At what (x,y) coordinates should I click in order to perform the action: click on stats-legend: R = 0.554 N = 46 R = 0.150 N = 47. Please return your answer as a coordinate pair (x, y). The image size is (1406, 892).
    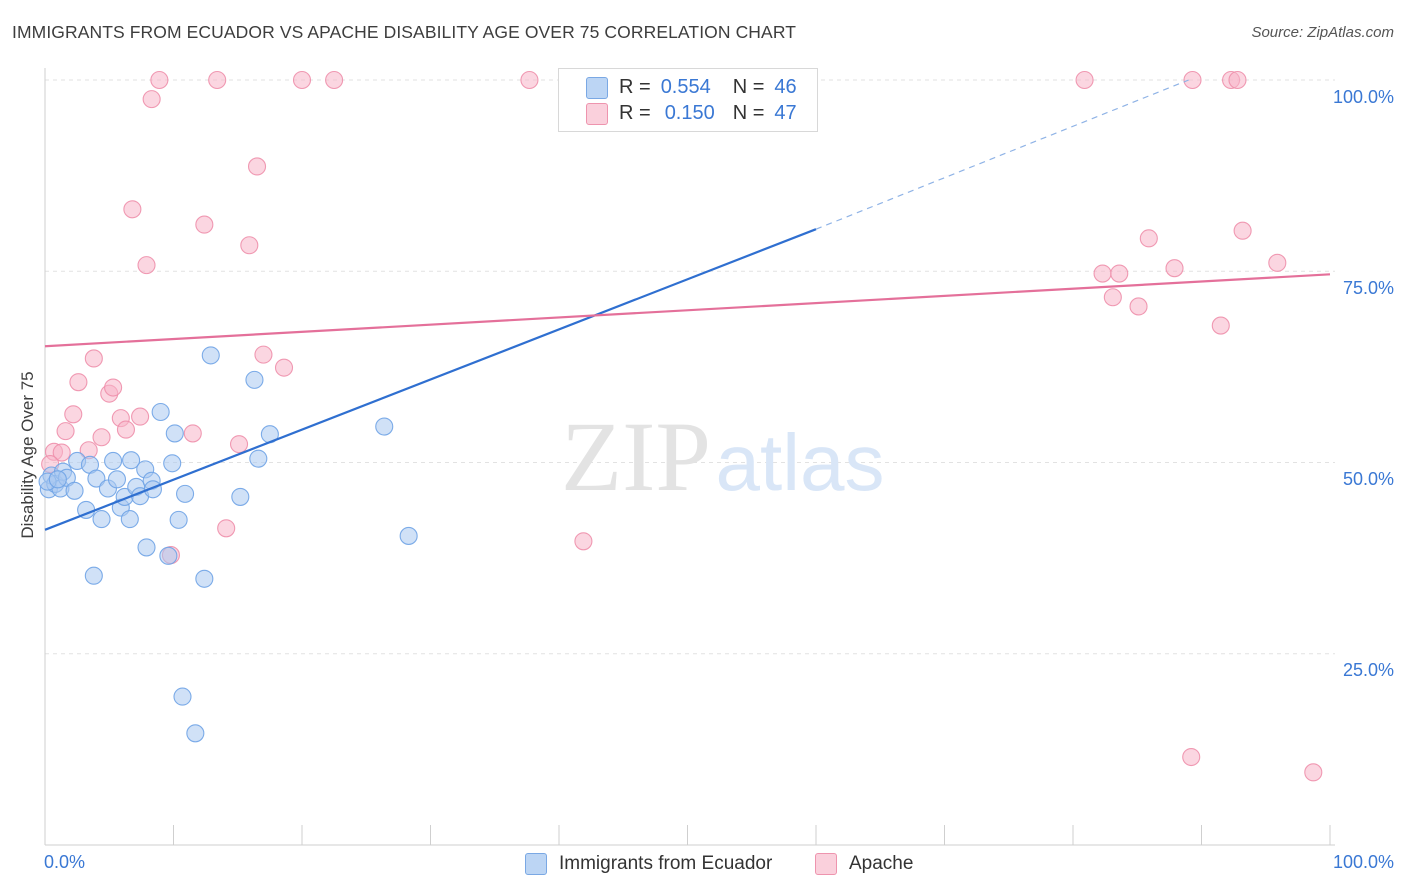
    Looking at the image, I should click on (688, 100).